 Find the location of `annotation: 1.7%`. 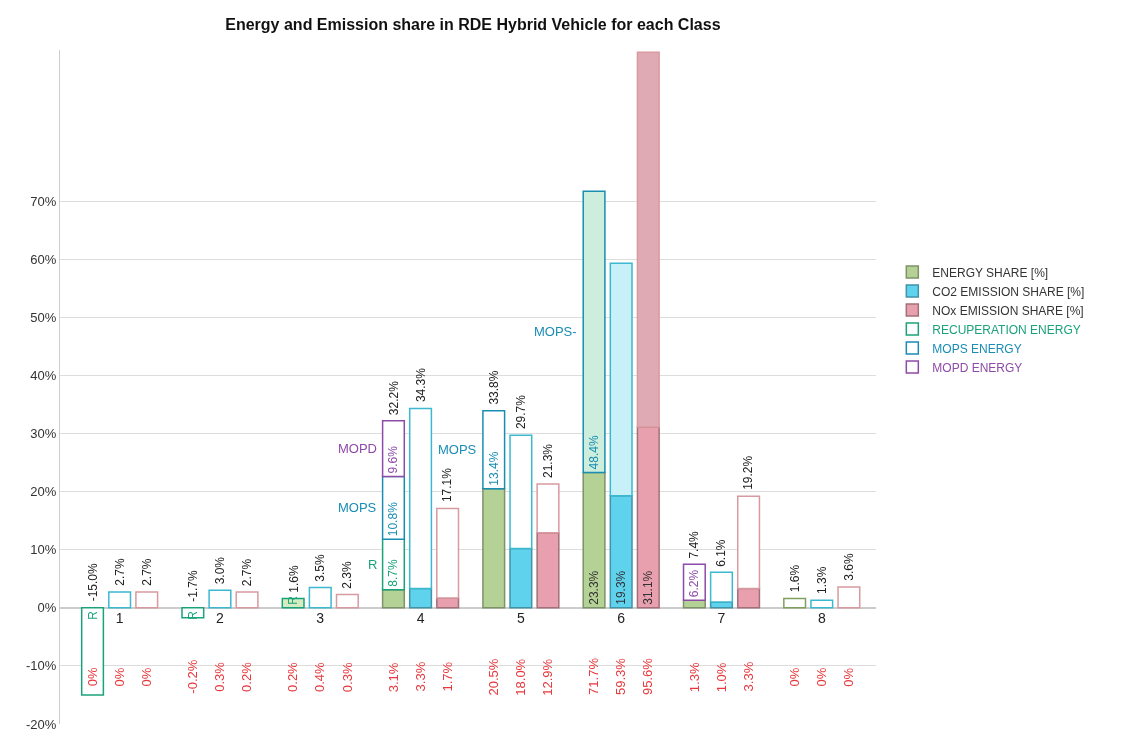

annotation: 1.7% is located at coordinates (447, 676).